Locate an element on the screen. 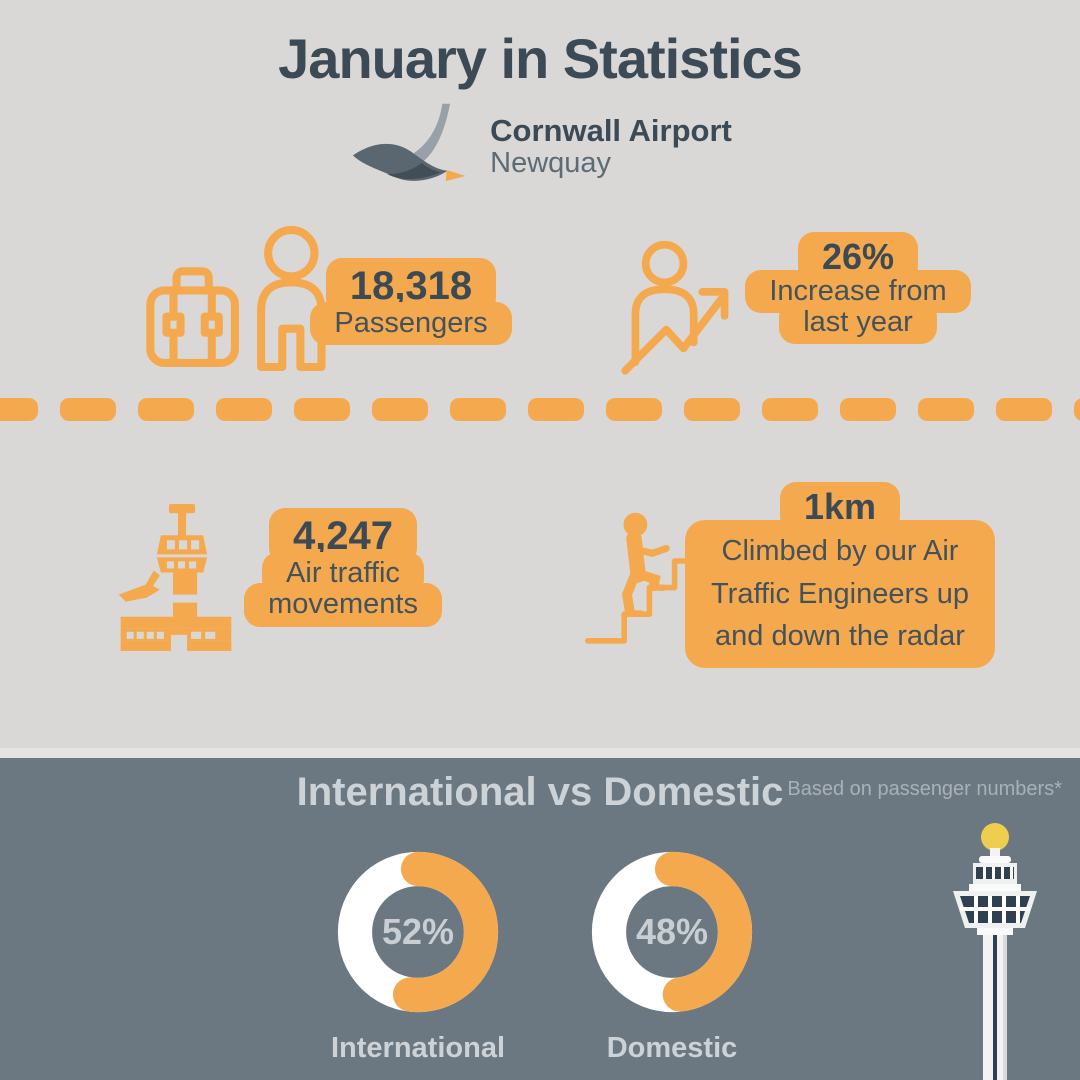 This screenshot has width=1080, height=1080. donut-chart-domestic: 48% is located at coordinates (672, 932).